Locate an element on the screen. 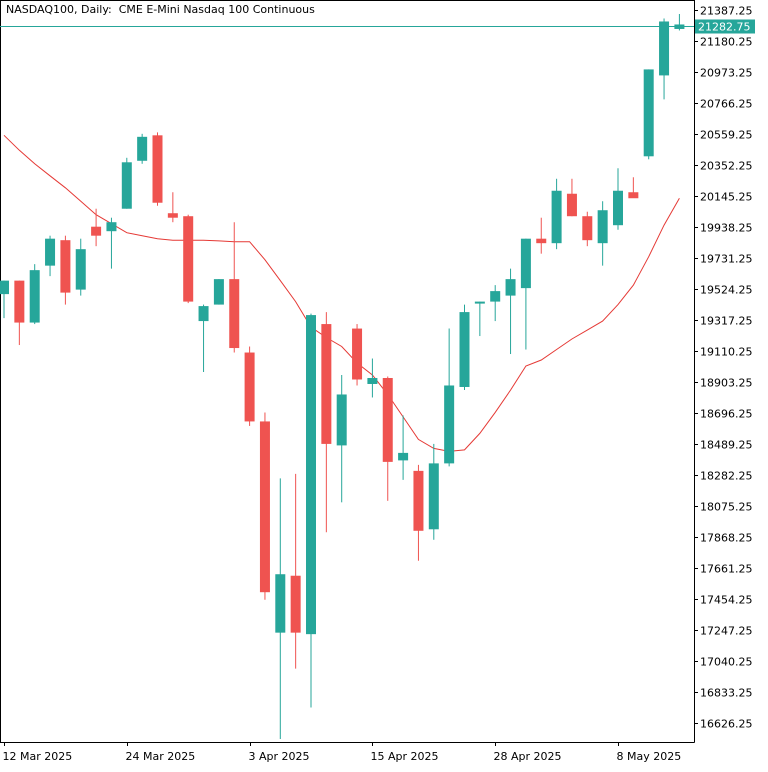  last-price-label: 21282.75 is located at coordinates (724, 27).